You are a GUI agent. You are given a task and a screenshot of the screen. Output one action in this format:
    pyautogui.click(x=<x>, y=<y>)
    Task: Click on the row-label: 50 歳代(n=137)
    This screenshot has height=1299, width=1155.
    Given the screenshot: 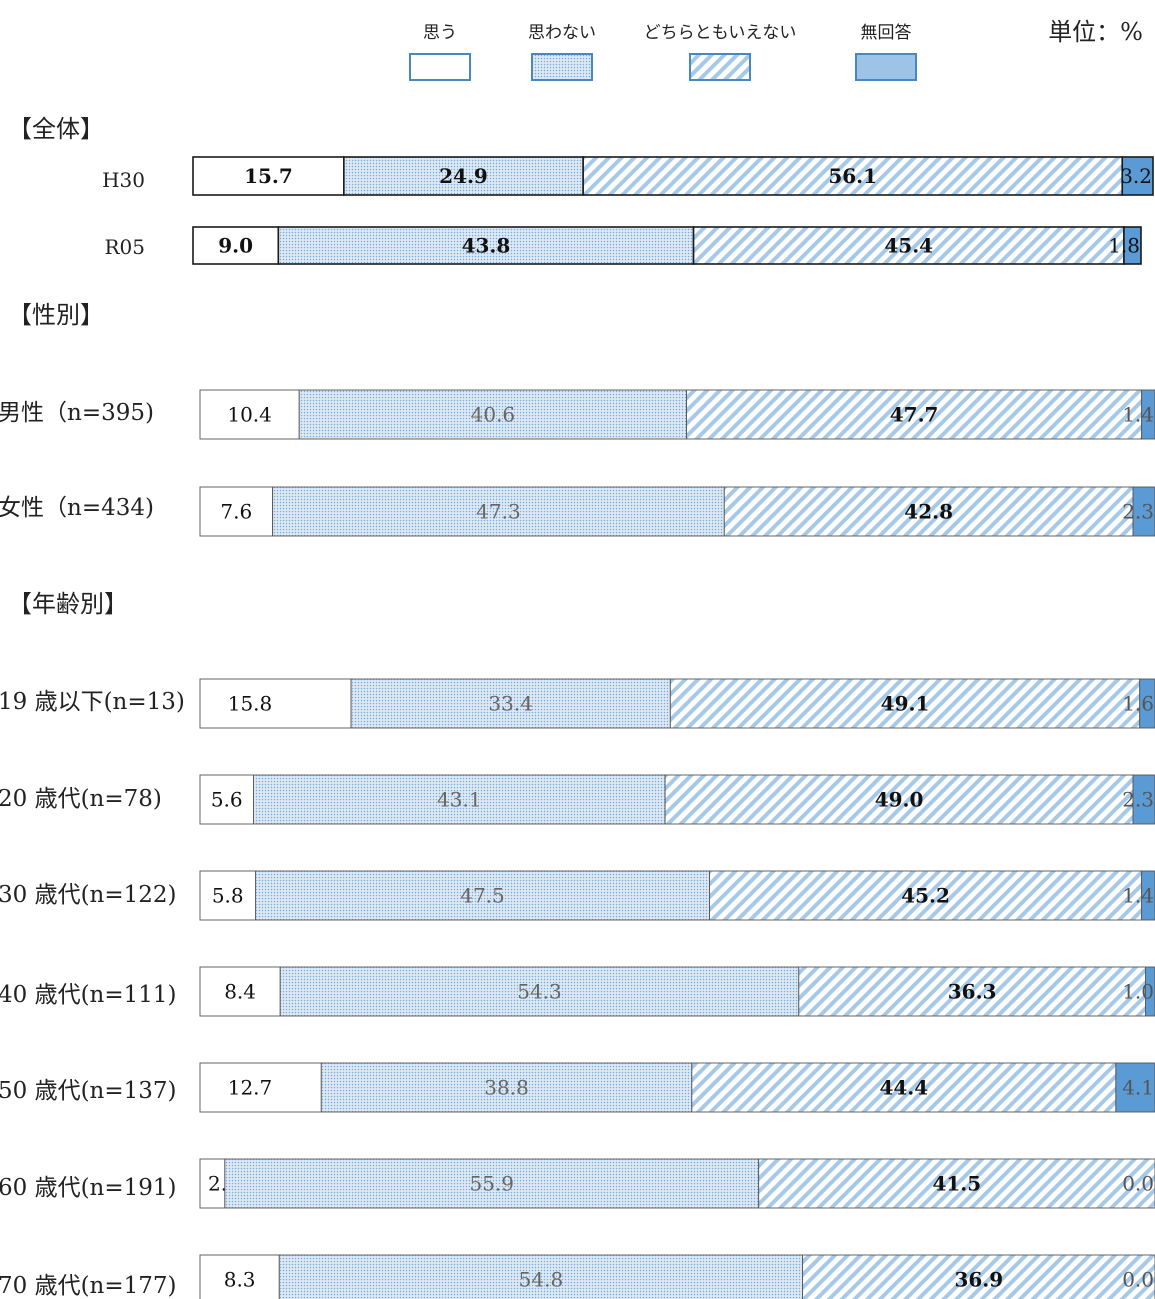 What is the action you would take?
    pyautogui.click(x=88, y=1091)
    